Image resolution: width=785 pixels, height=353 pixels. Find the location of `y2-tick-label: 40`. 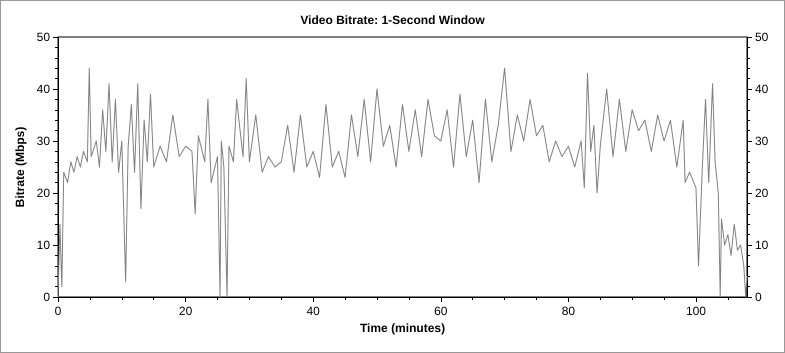

y2-tick-label: 40 is located at coordinates (762, 89).